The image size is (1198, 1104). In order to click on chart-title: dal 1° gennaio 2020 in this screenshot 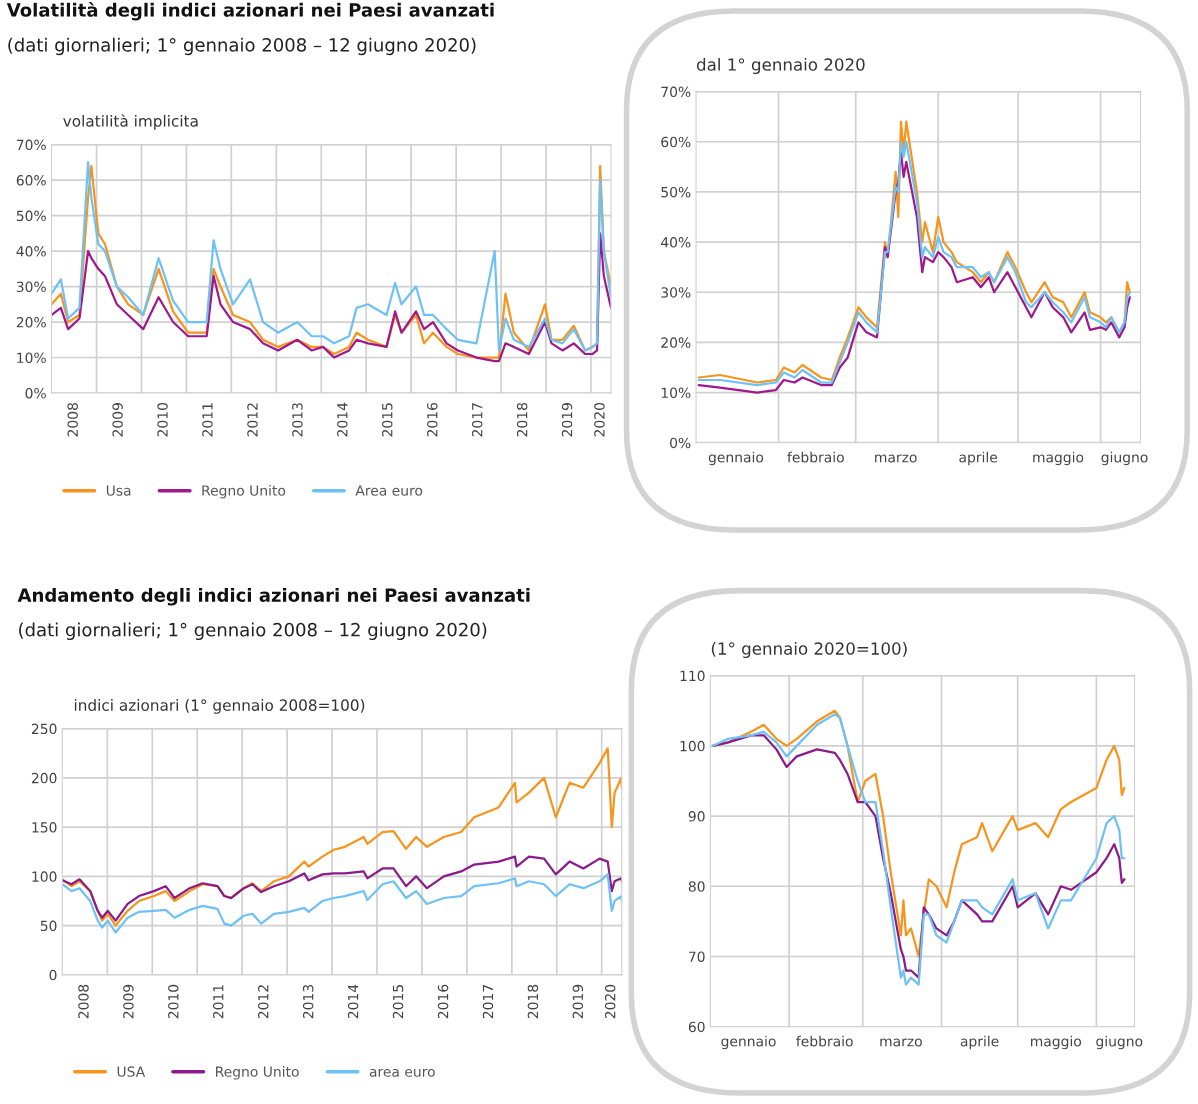, I will do `click(780, 66)`.